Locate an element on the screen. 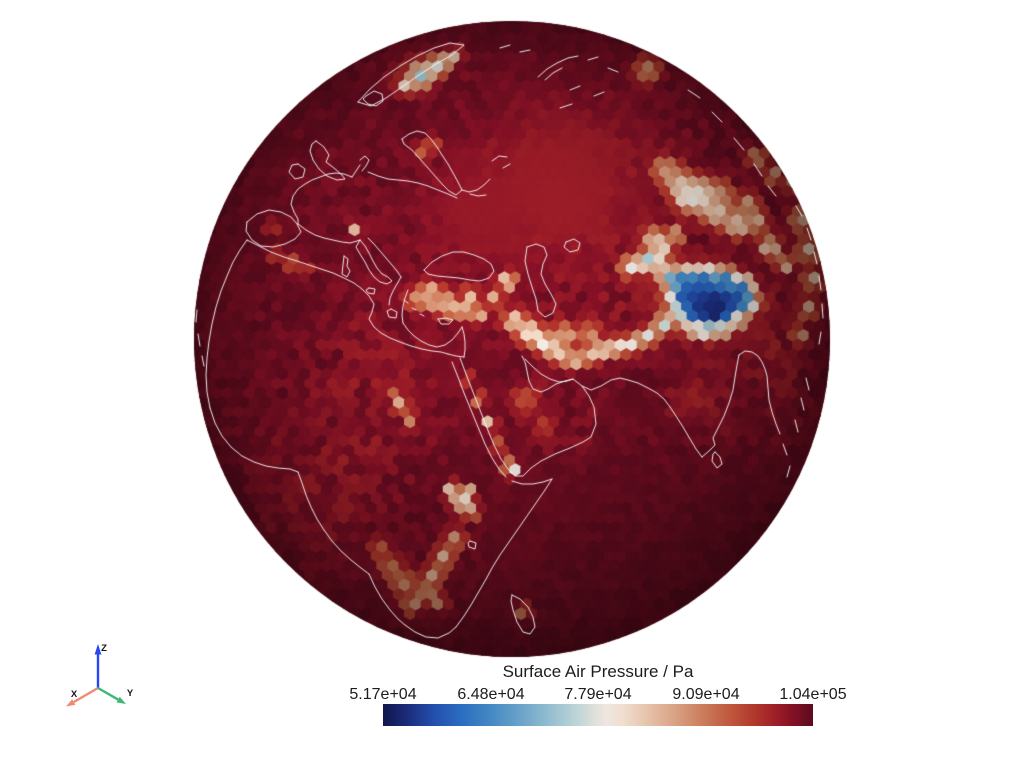 The height and width of the screenshot is (757, 1013). y-axis-arrowhead-icon is located at coordinates (121, 700).